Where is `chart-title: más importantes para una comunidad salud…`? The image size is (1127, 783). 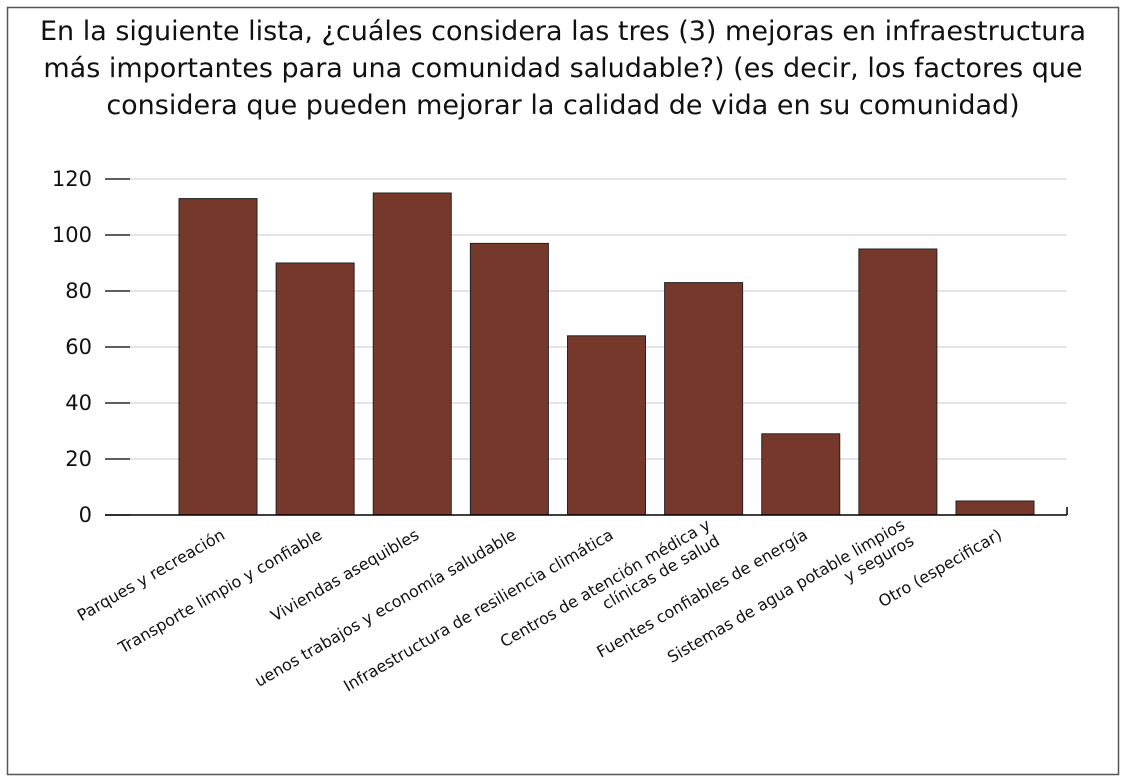 chart-title: más importantes para una comunidad salud… is located at coordinates (562, 68).